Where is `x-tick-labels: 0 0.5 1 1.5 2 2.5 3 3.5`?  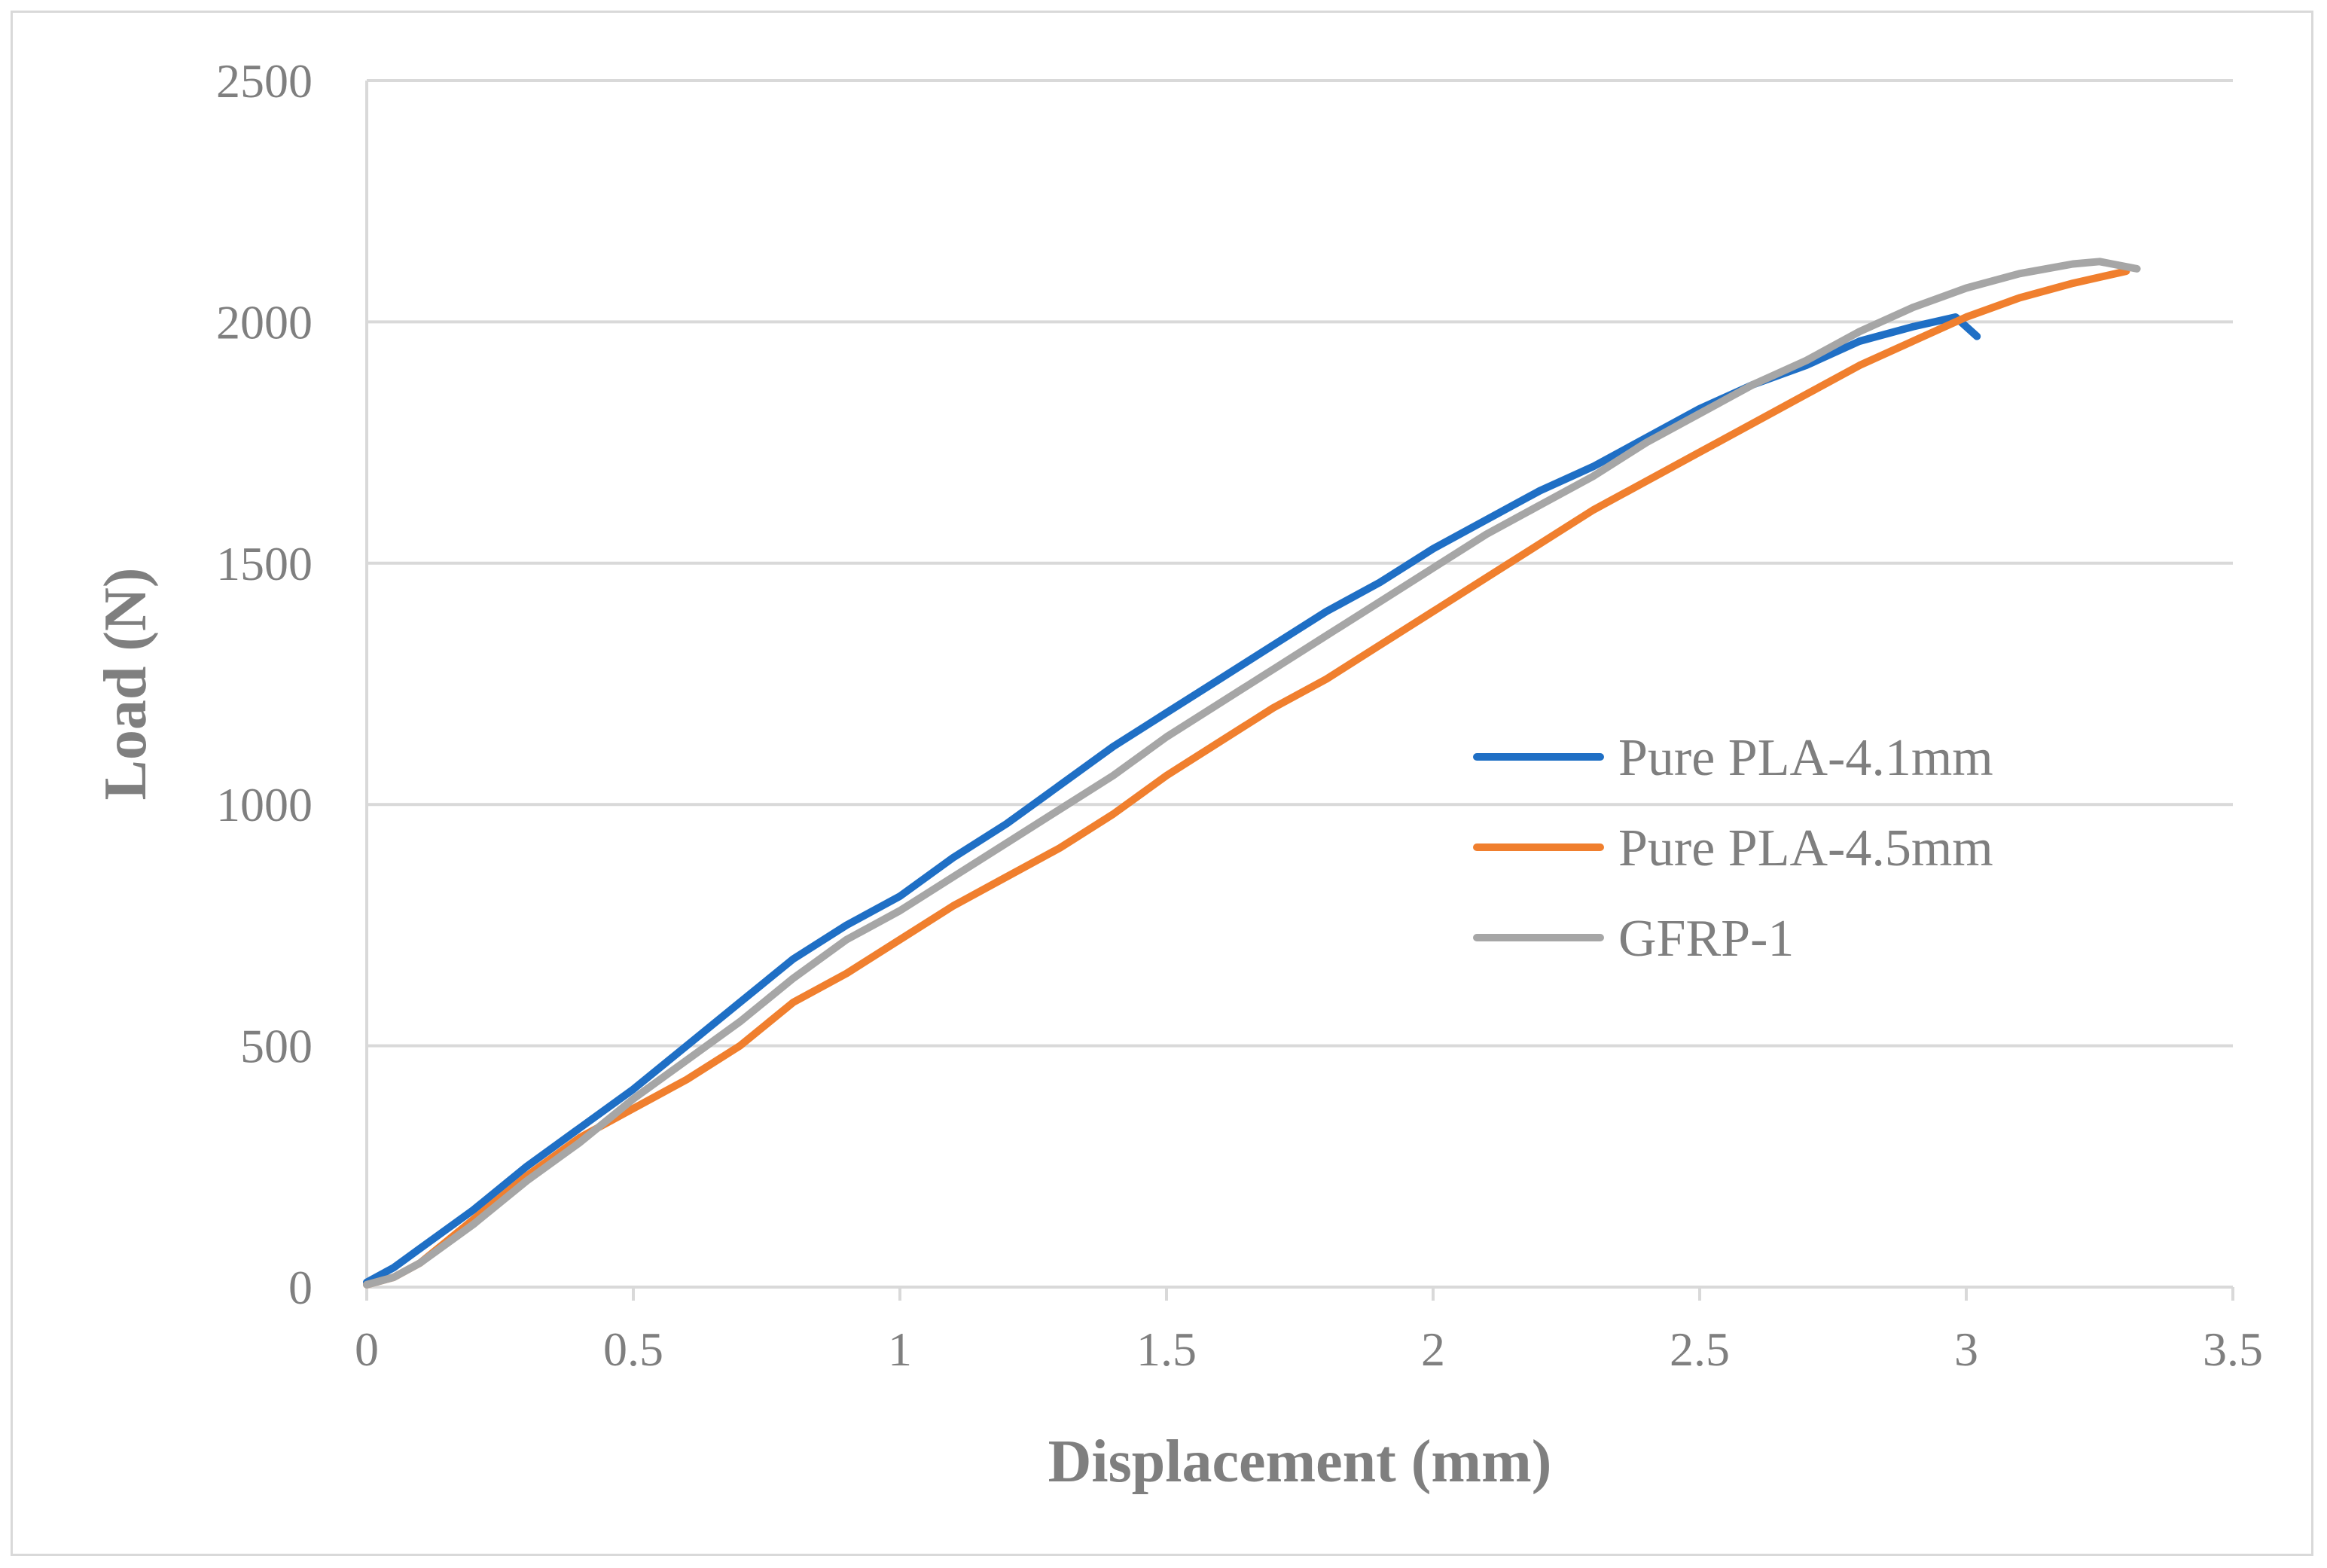 x-tick-labels: 0 0.5 1 1.5 2 2.5 3 3.5 is located at coordinates (1309, 1331).